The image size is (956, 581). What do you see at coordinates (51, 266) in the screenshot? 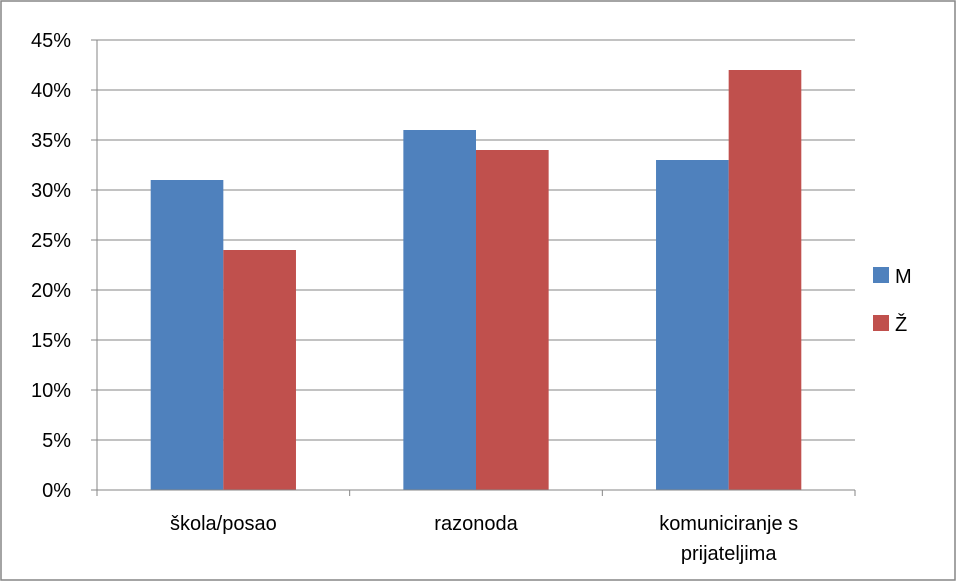
I see `y-tick-labels: 0% 5% 10% 15% 20% 25% 30% 35% 40% 45%` at bounding box center [51, 266].